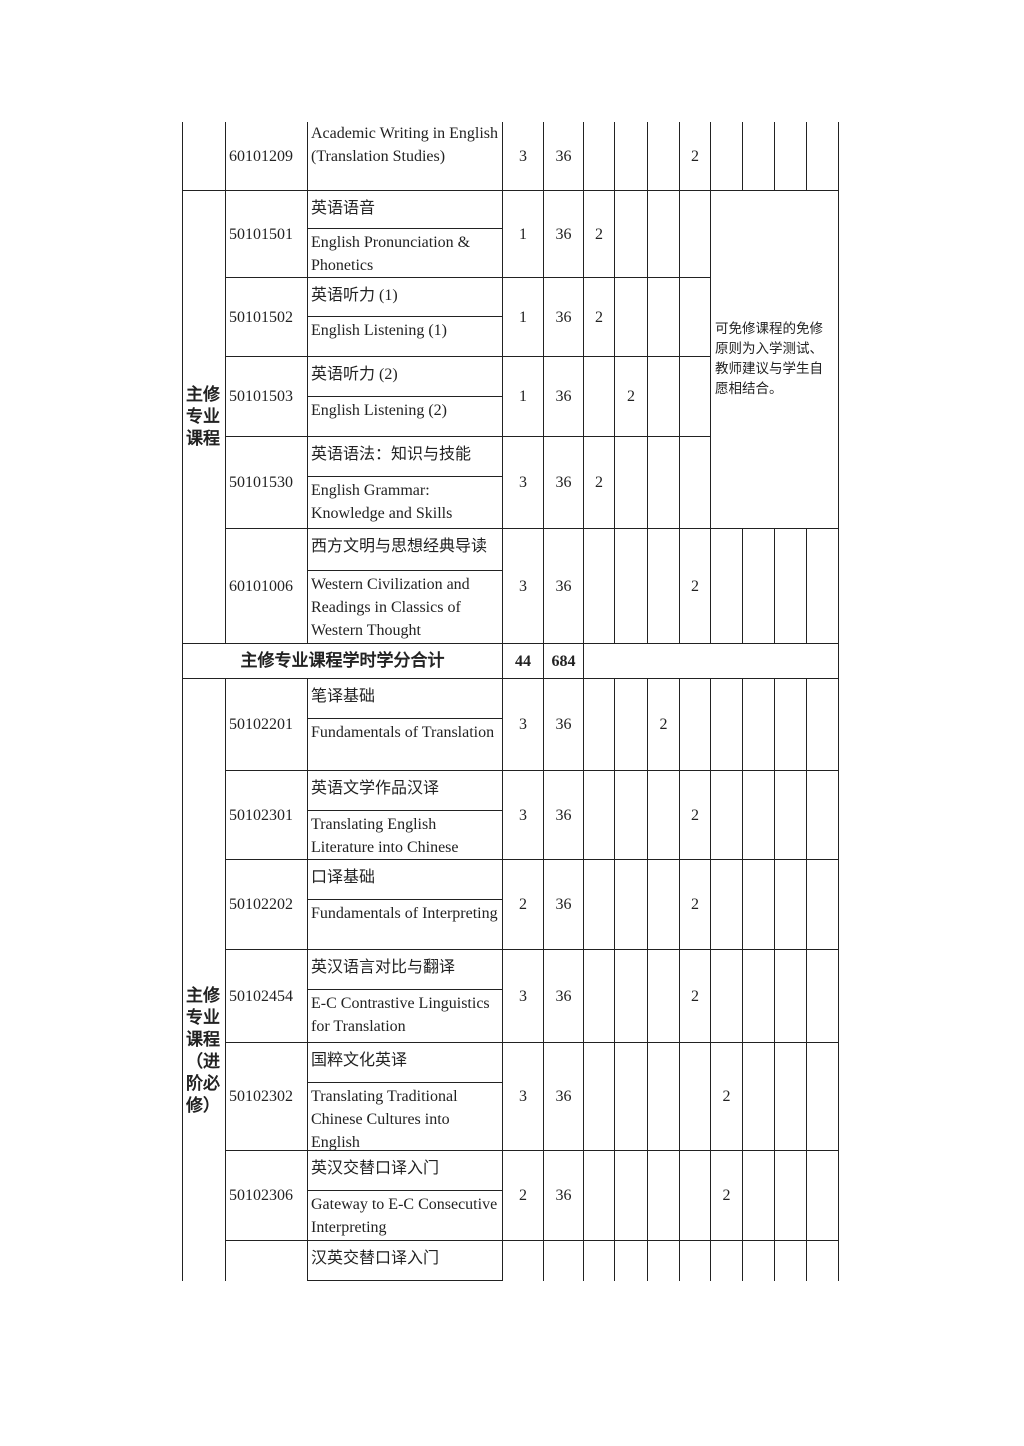  I want to click on course-code: 50101502, so click(266, 317).